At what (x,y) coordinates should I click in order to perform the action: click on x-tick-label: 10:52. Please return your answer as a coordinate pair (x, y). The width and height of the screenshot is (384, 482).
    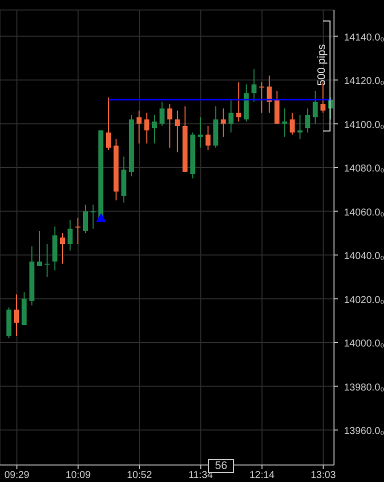
    Looking at the image, I should click on (139, 476).